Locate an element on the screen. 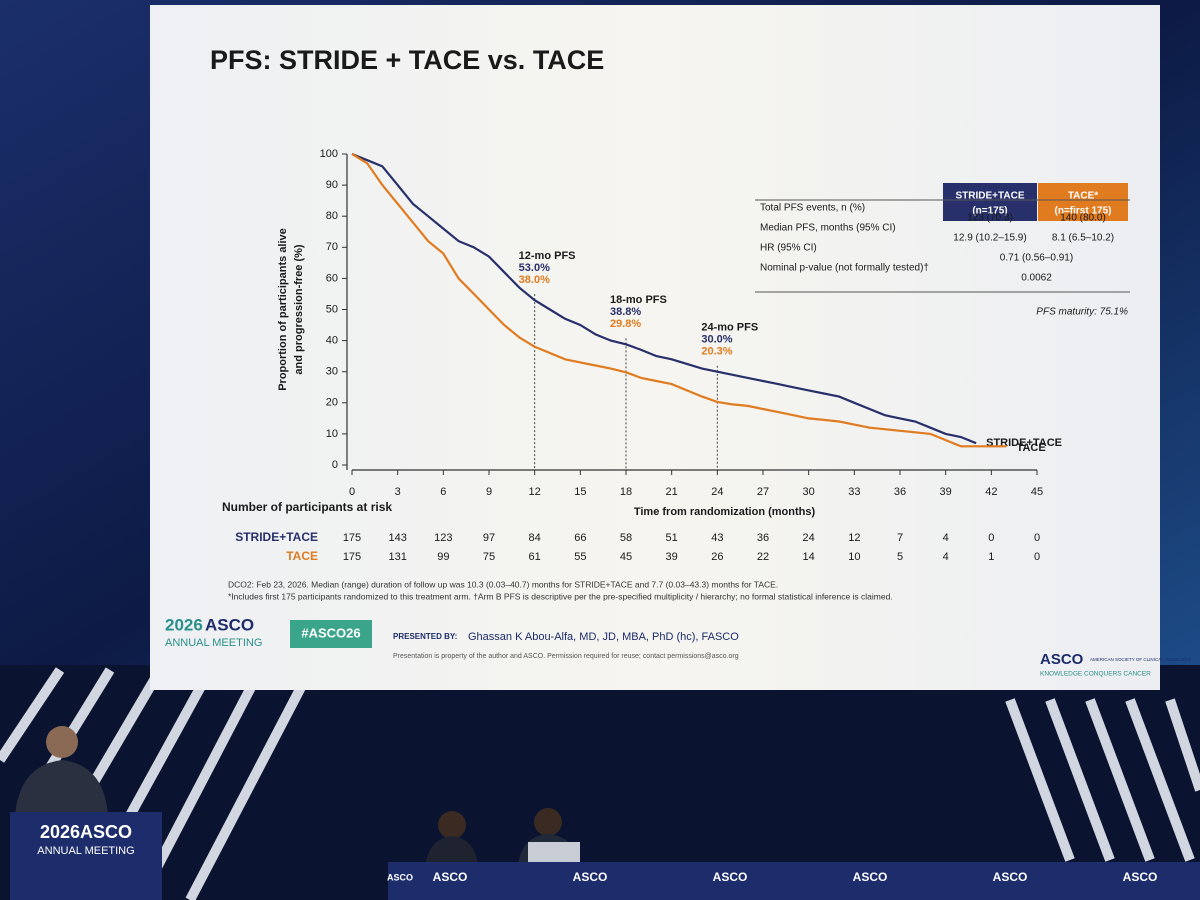  annotation-title: 24-mo PFS is located at coordinates (729, 328).